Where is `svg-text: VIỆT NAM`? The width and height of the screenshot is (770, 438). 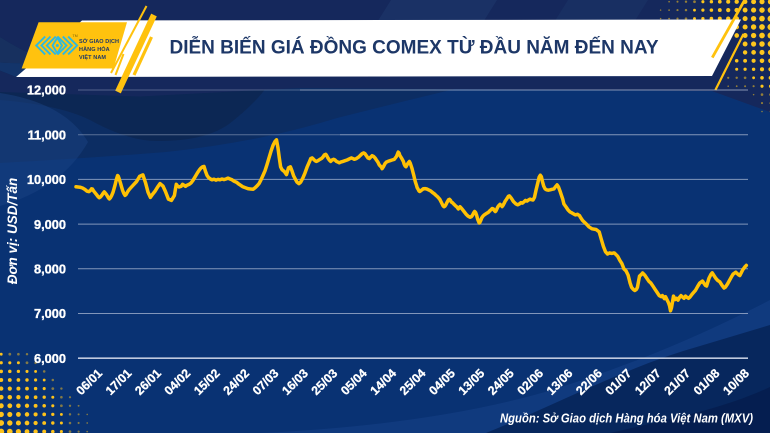
svg-text: VIỆT NAM is located at coordinates (92, 57).